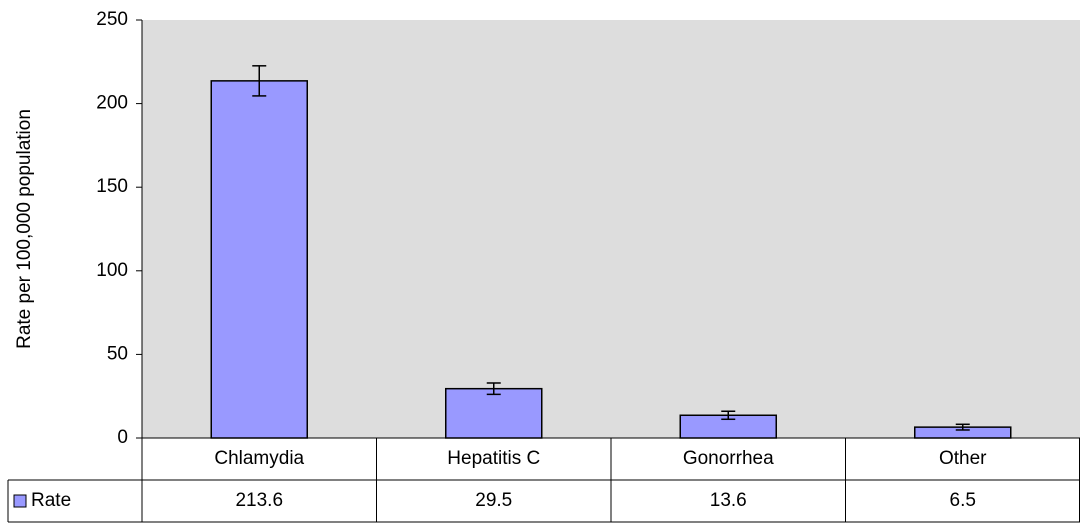 The height and width of the screenshot is (525, 1081). Describe the element at coordinates (963, 458) in the screenshot. I see `x-tick-label: Other` at that location.